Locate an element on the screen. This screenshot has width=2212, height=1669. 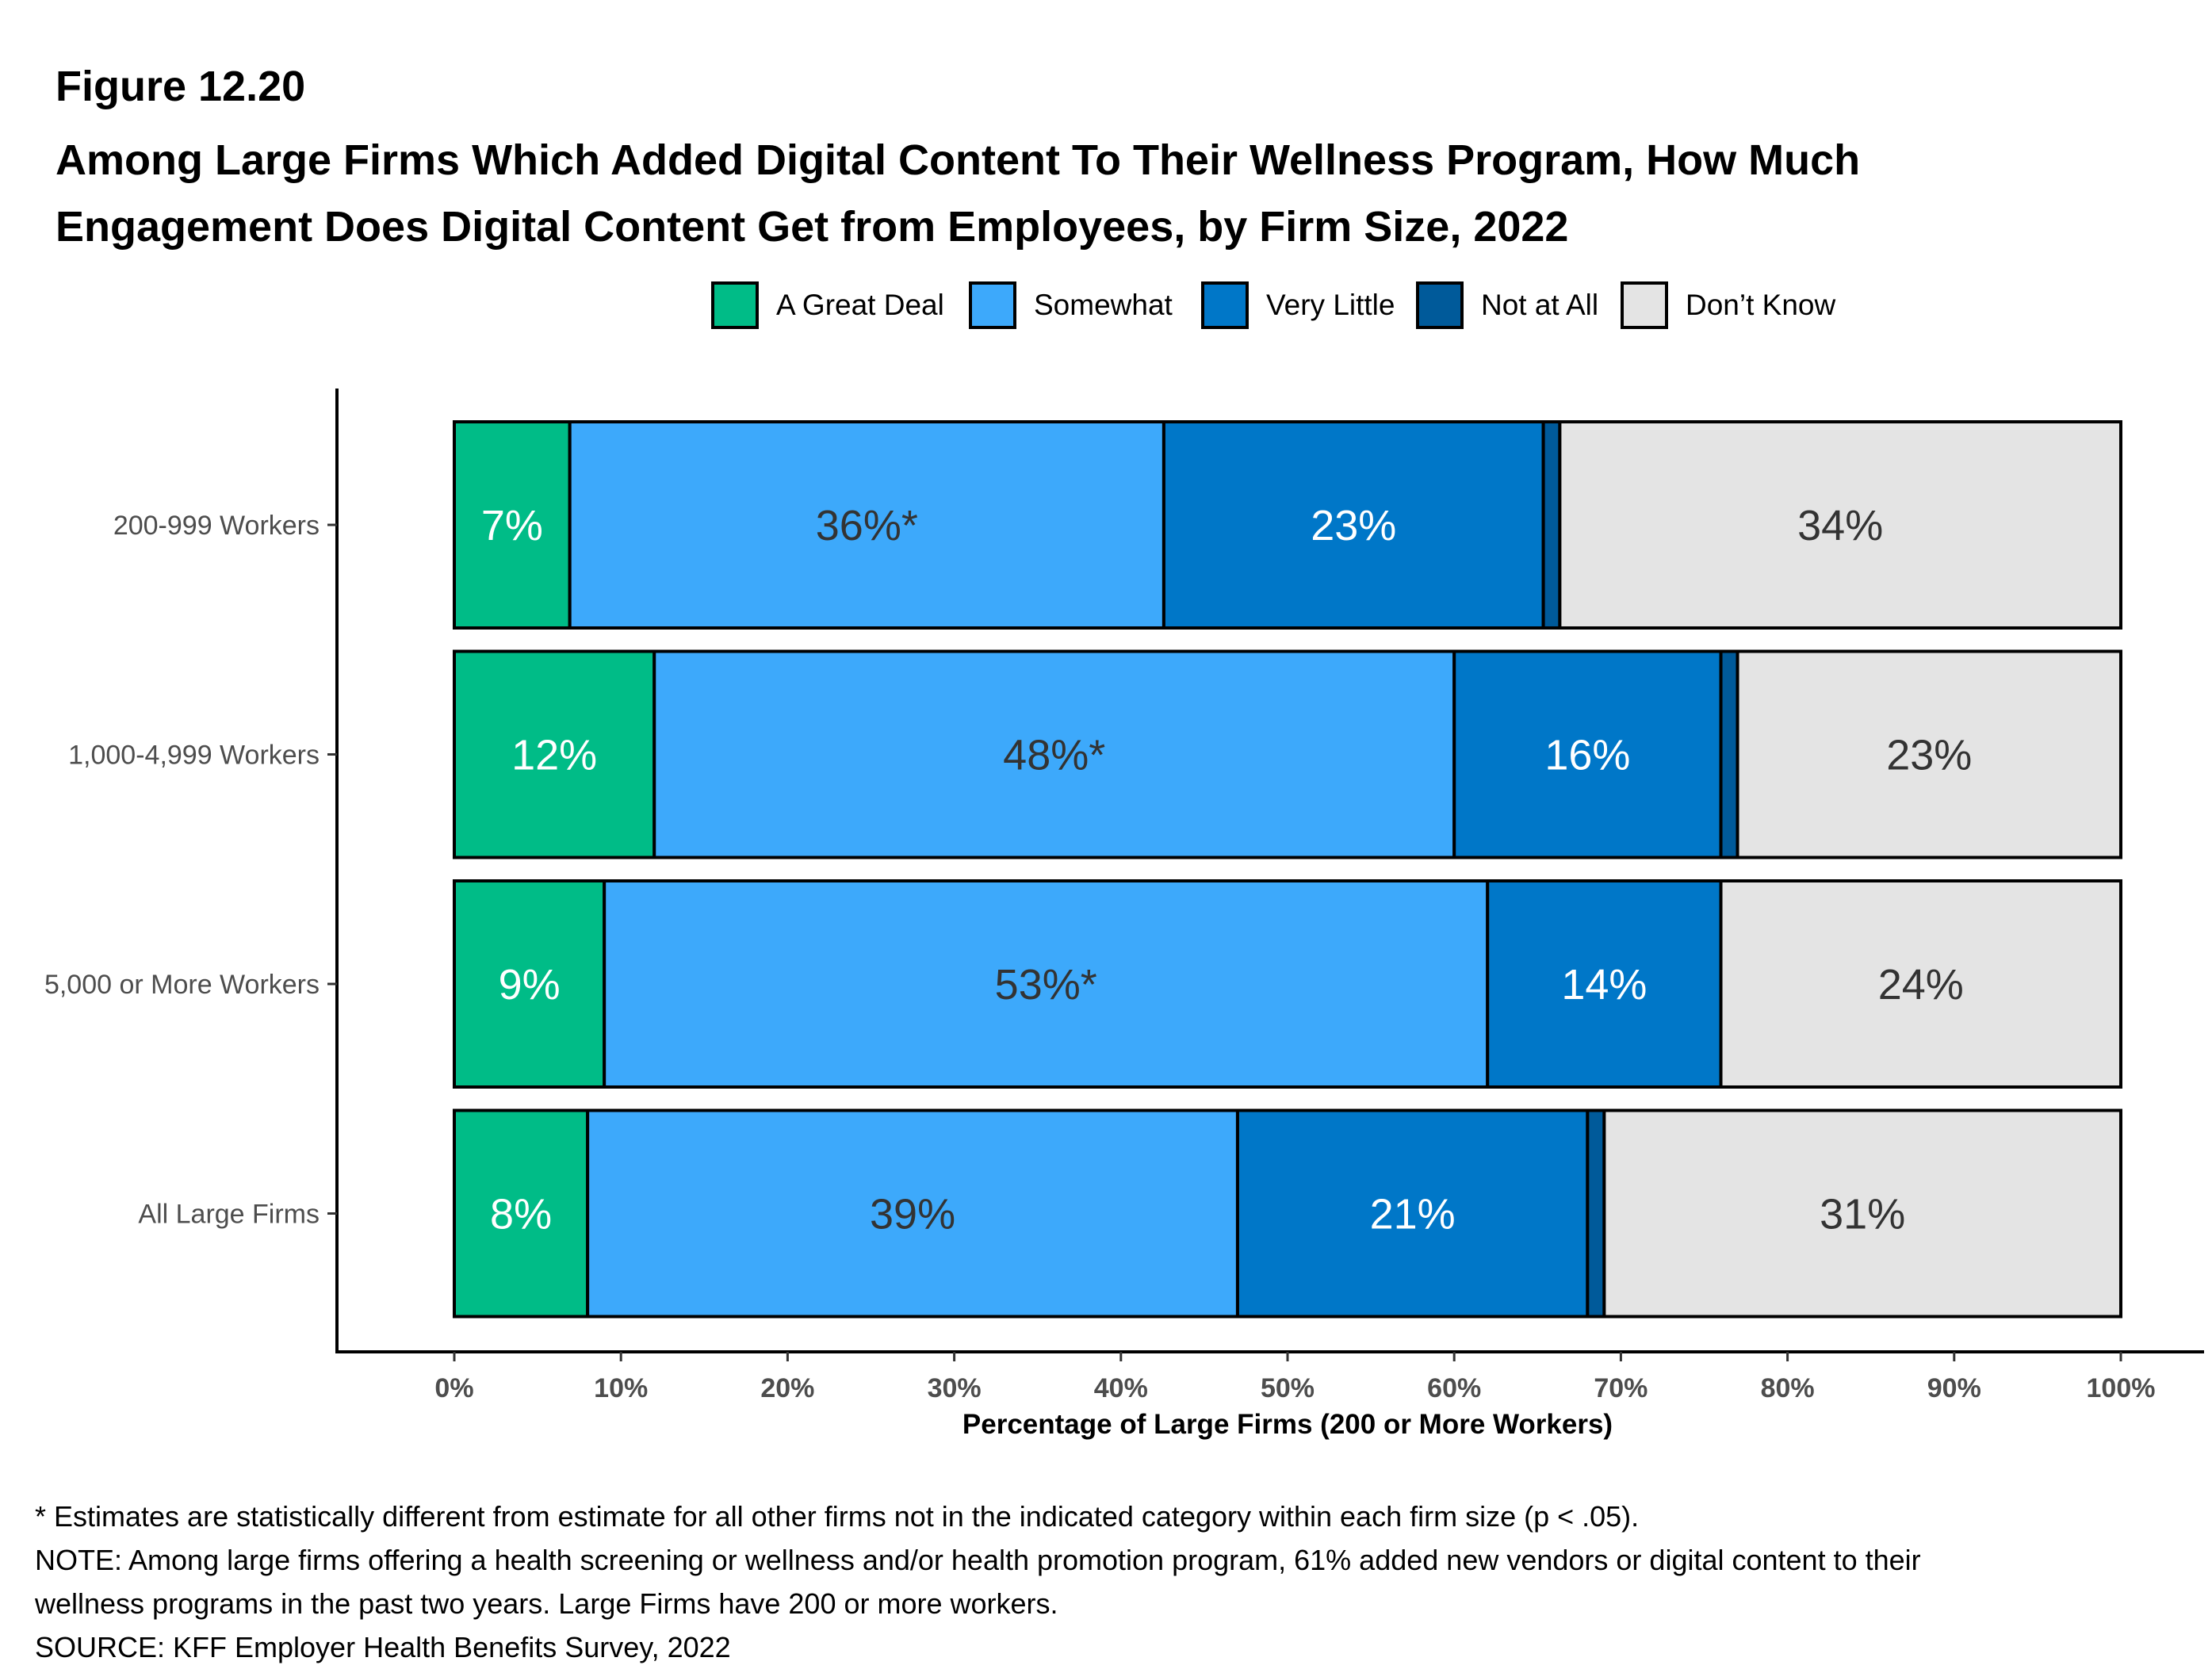
x-tick-label: 0% is located at coordinates (453, 1388).